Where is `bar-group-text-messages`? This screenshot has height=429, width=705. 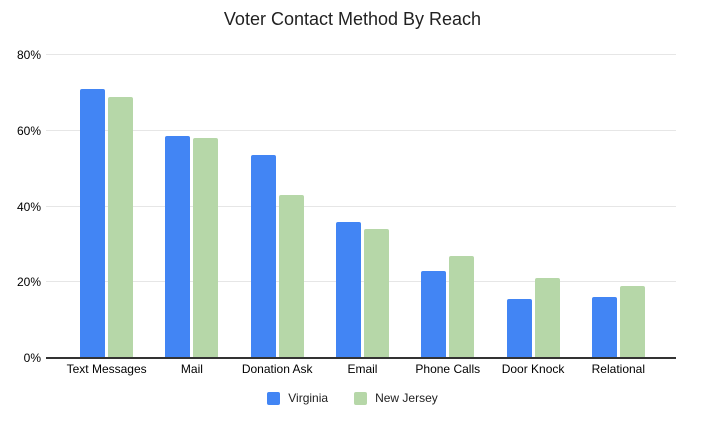
bar-group-text-messages is located at coordinates (106, 206).